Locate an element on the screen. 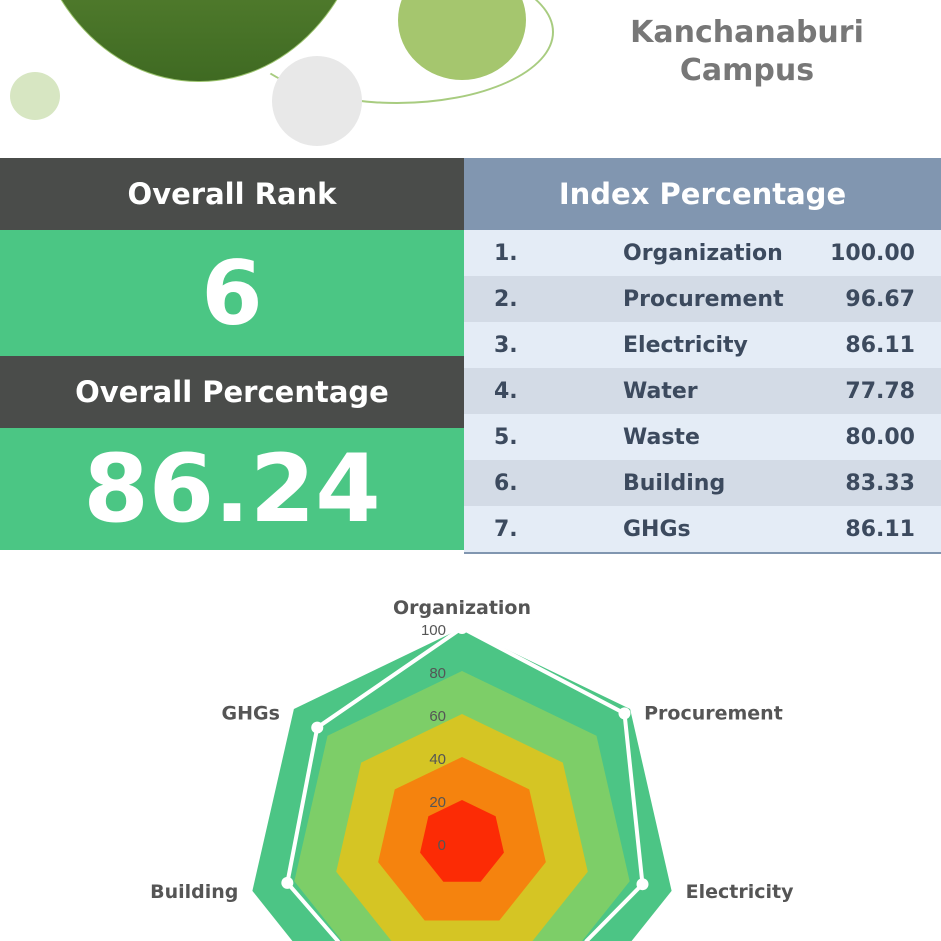  row-number: 2. is located at coordinates (506, 299).